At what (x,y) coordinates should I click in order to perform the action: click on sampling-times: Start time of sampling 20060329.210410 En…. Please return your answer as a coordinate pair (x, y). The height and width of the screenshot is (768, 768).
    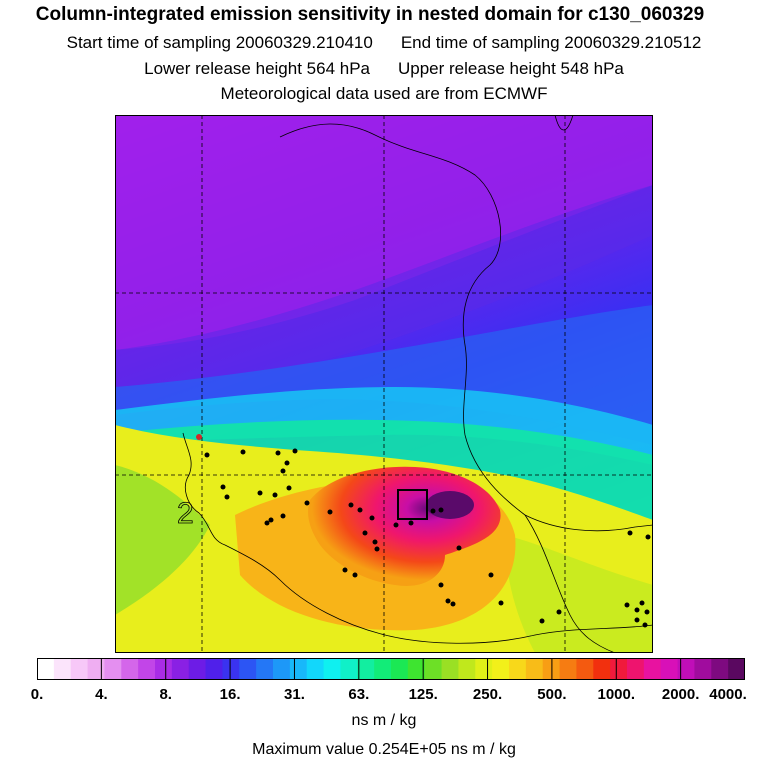
    Looking at the image, I should click on (384, 43).